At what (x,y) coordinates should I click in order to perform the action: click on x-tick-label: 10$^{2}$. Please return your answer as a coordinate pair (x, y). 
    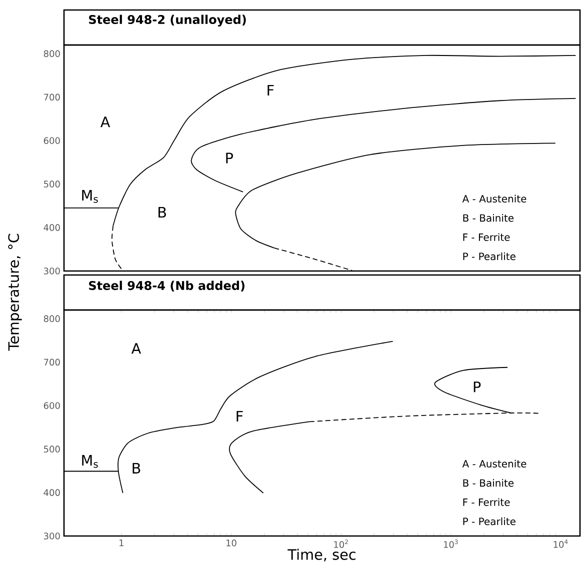
    Looking at the image, I should click on (341, 544).